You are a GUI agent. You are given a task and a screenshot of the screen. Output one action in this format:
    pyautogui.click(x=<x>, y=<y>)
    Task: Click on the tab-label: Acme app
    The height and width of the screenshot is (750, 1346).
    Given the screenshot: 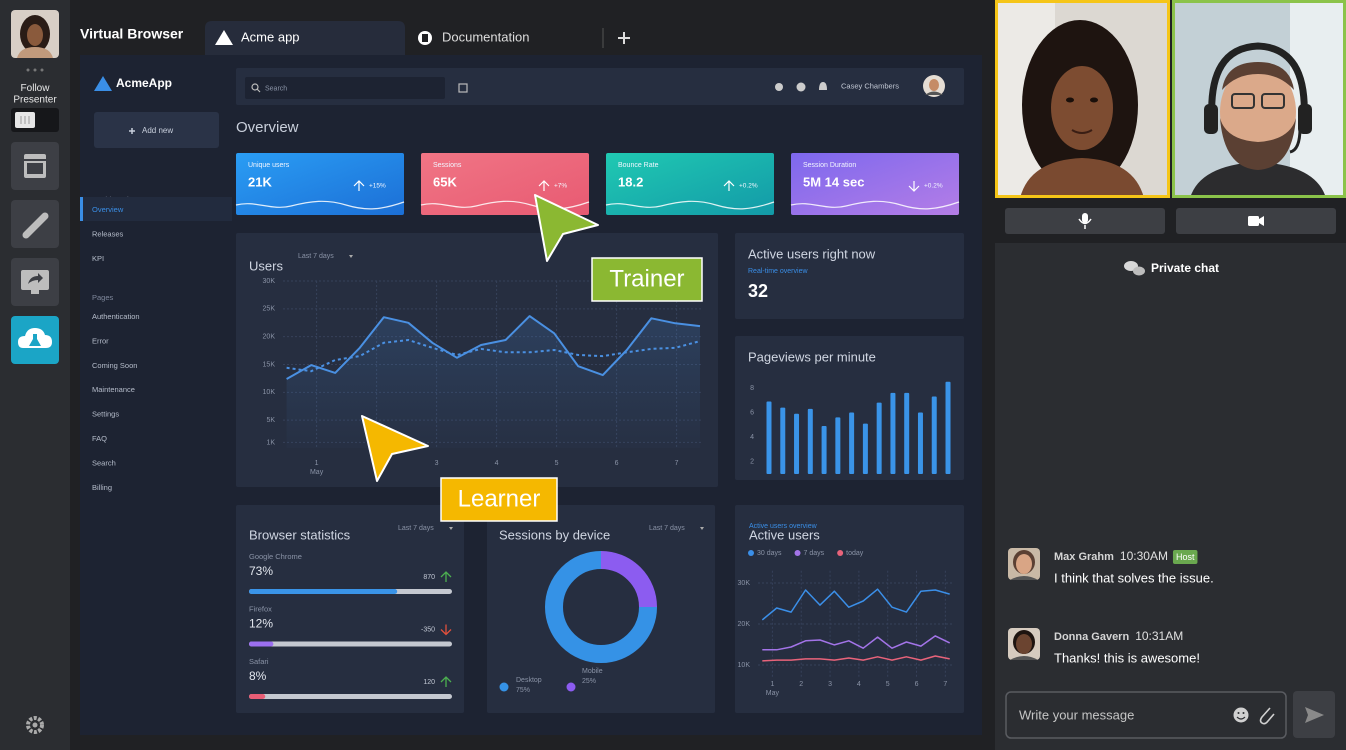 What is the action you would take?
    pyautogui.click(x=270, y=36)
    